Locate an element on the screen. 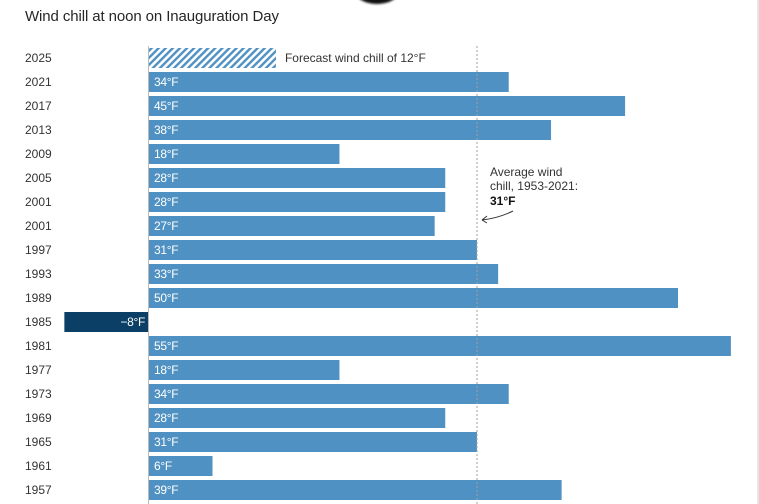 This screenshot has height=504, width=759. year-label: 1981 is located at coordinates (38, 346).